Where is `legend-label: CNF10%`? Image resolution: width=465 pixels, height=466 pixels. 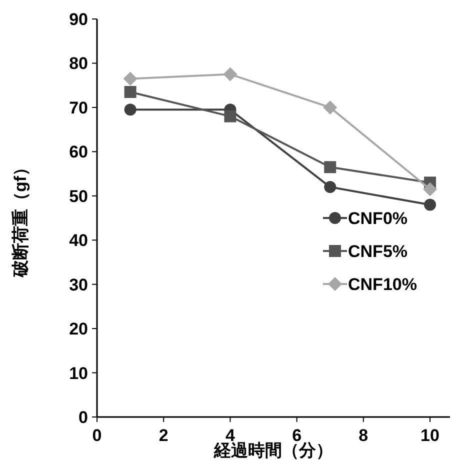
legend-label: CNF10% is located at coordinates (382, 284).